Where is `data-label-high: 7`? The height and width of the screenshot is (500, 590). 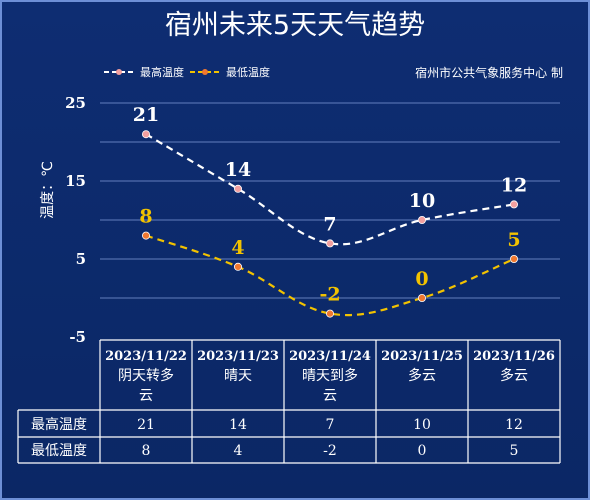
data-label-high: 7 is located at coordinates (329, 224).